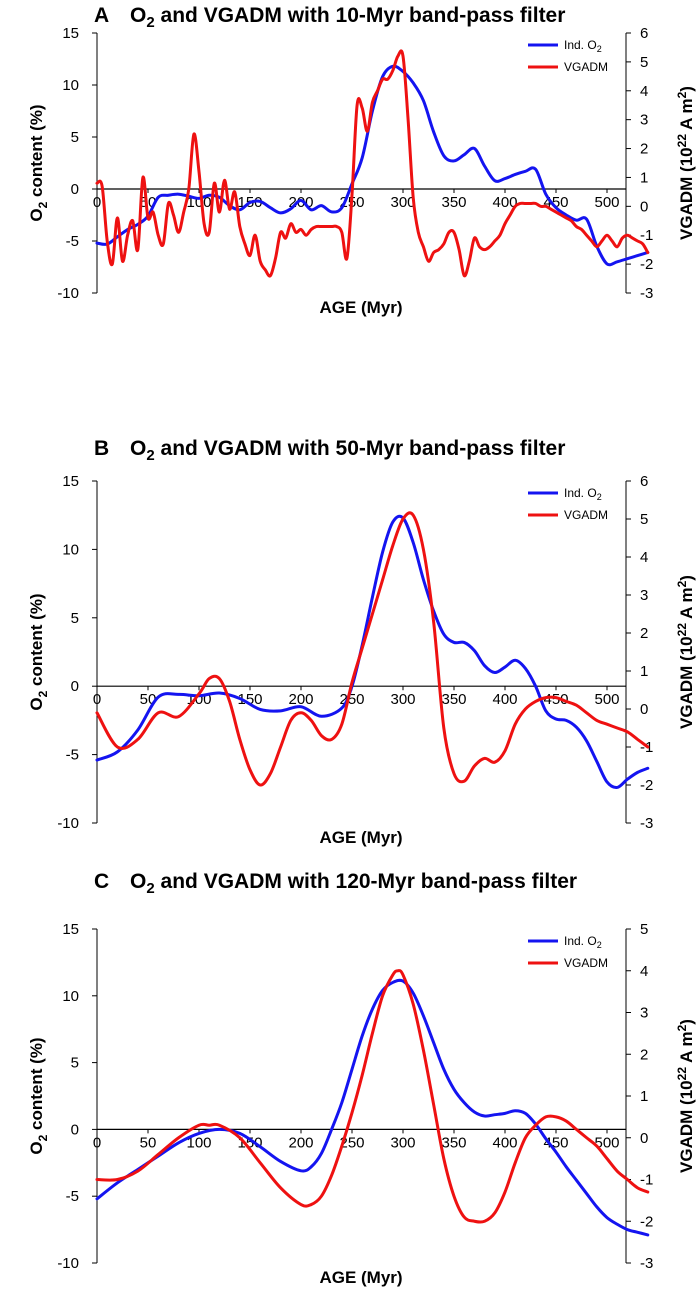 The height and width of the screenshot is (1308, 700). What do you see at coordinates (101, 15) in the screenshot?
I see `panel-label: A` at bounding box center [101, 15].